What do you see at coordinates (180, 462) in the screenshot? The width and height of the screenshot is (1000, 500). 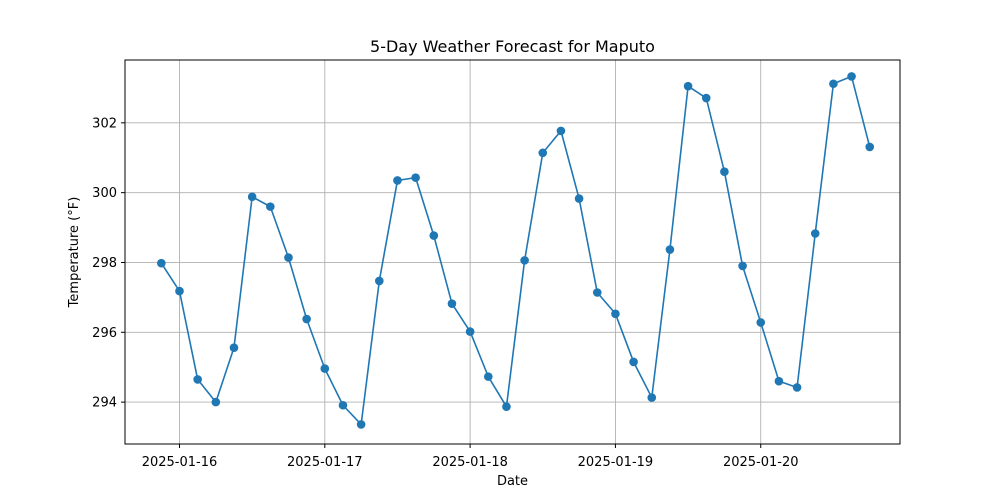 I see `x-tick-label: 2025-01-16` at bounding box center [180, 462].